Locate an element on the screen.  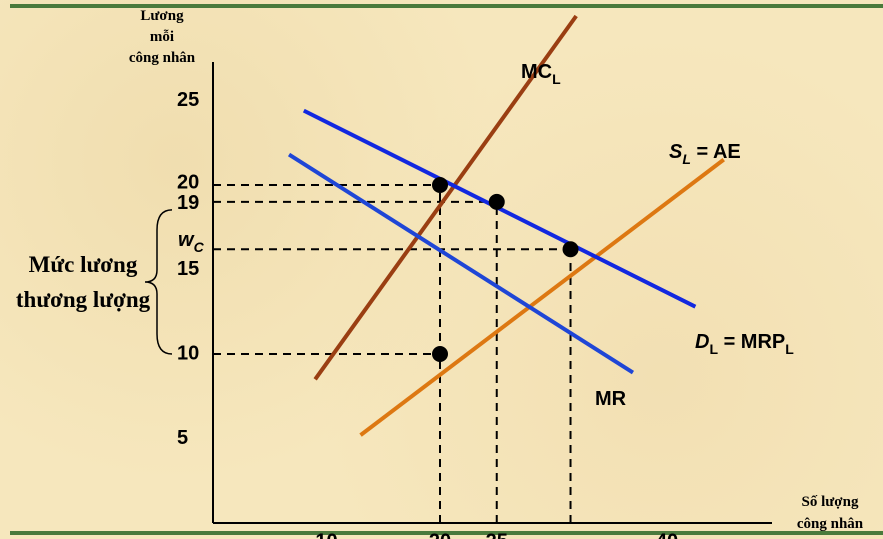
y-tick-label-5: 25 is located at coordinates (188, 100).